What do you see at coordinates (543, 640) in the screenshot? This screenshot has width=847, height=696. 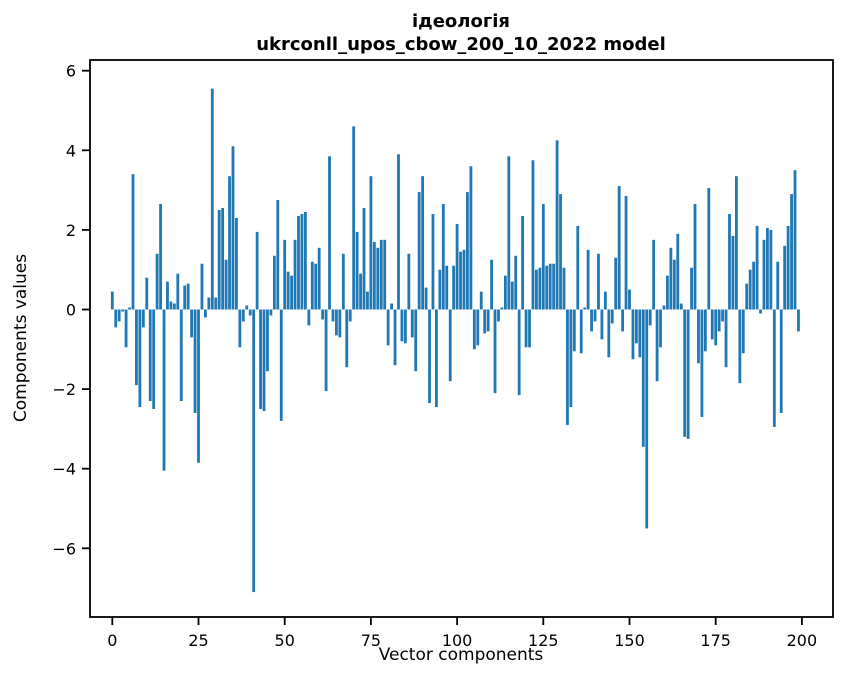 I see `x-tick-label: 125` at bounding box center [543, 640].